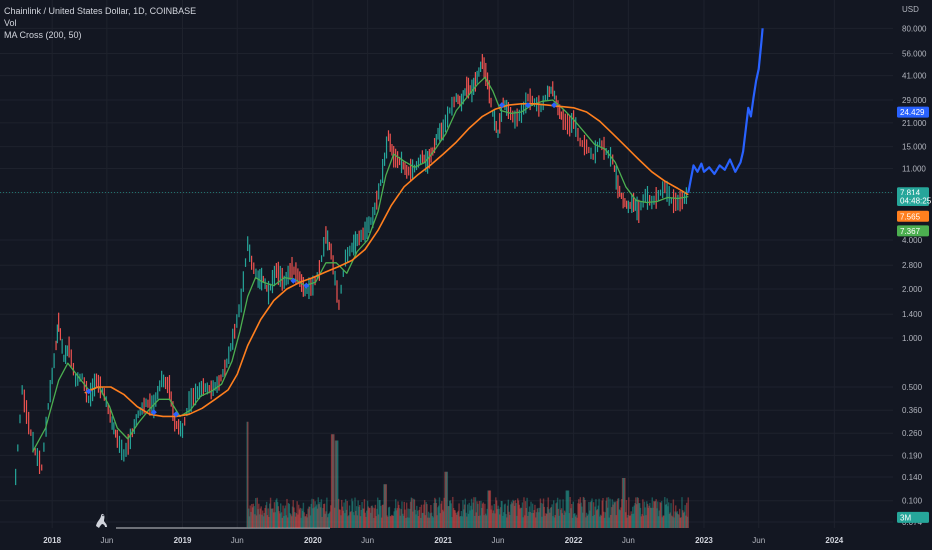 This screenshot has width=932, height=550. I want to click on price-badge, so click(913, 517).